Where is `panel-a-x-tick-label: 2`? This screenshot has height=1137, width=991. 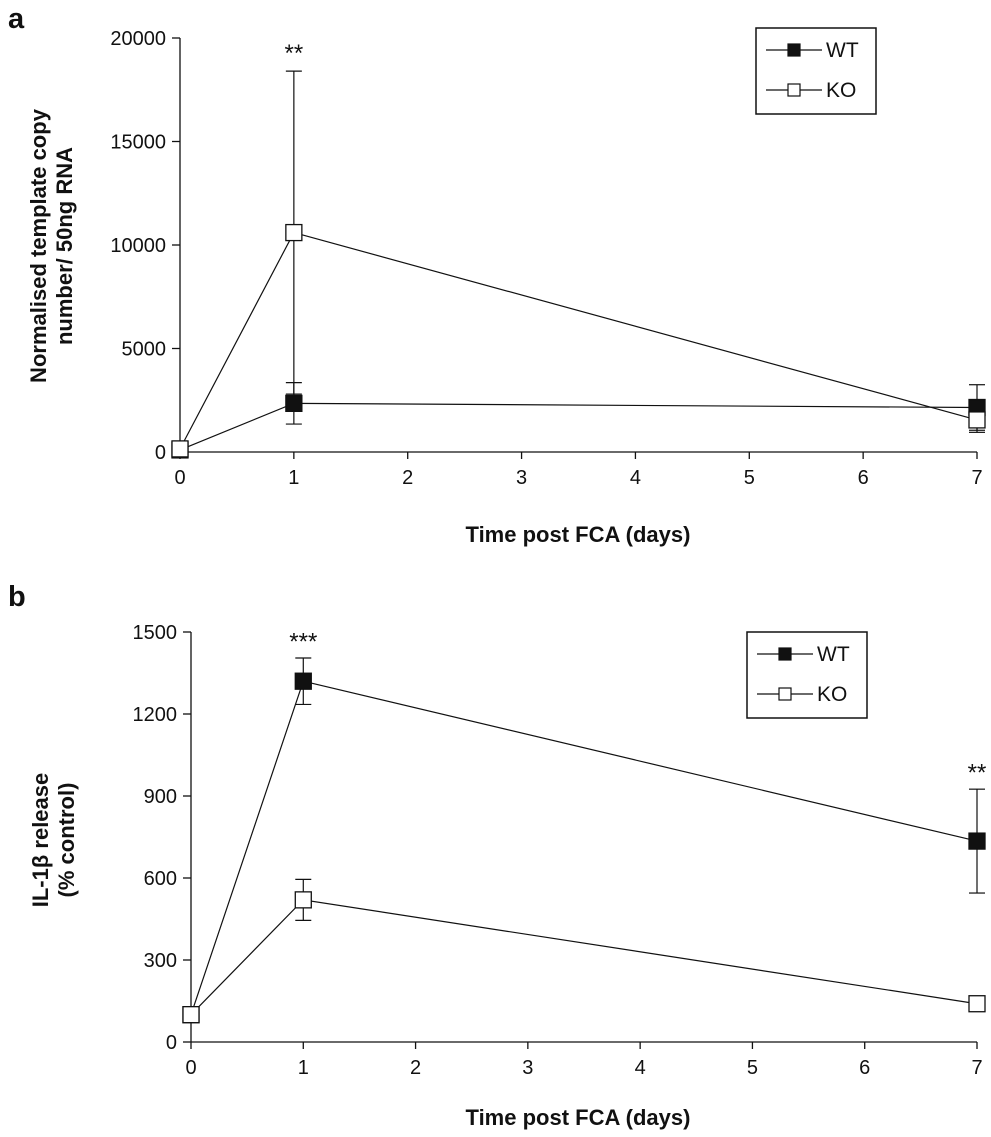
panel-a-x-tick-label: 2 is located at coordinates (407, 478).